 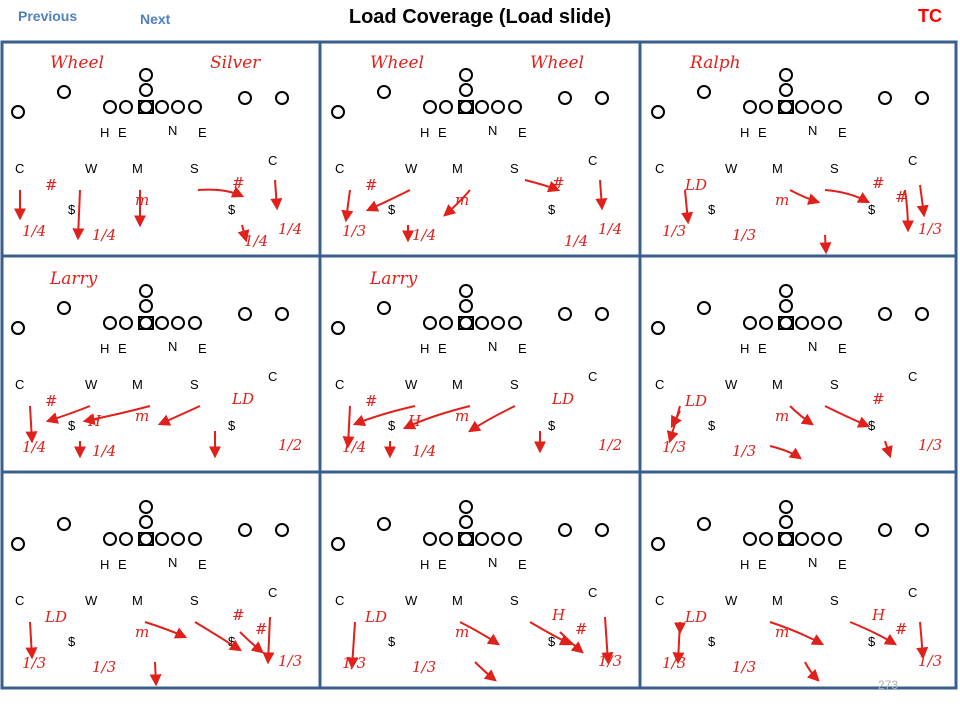 I want to click on defender-s-label: S, so click(x=514, y=384).